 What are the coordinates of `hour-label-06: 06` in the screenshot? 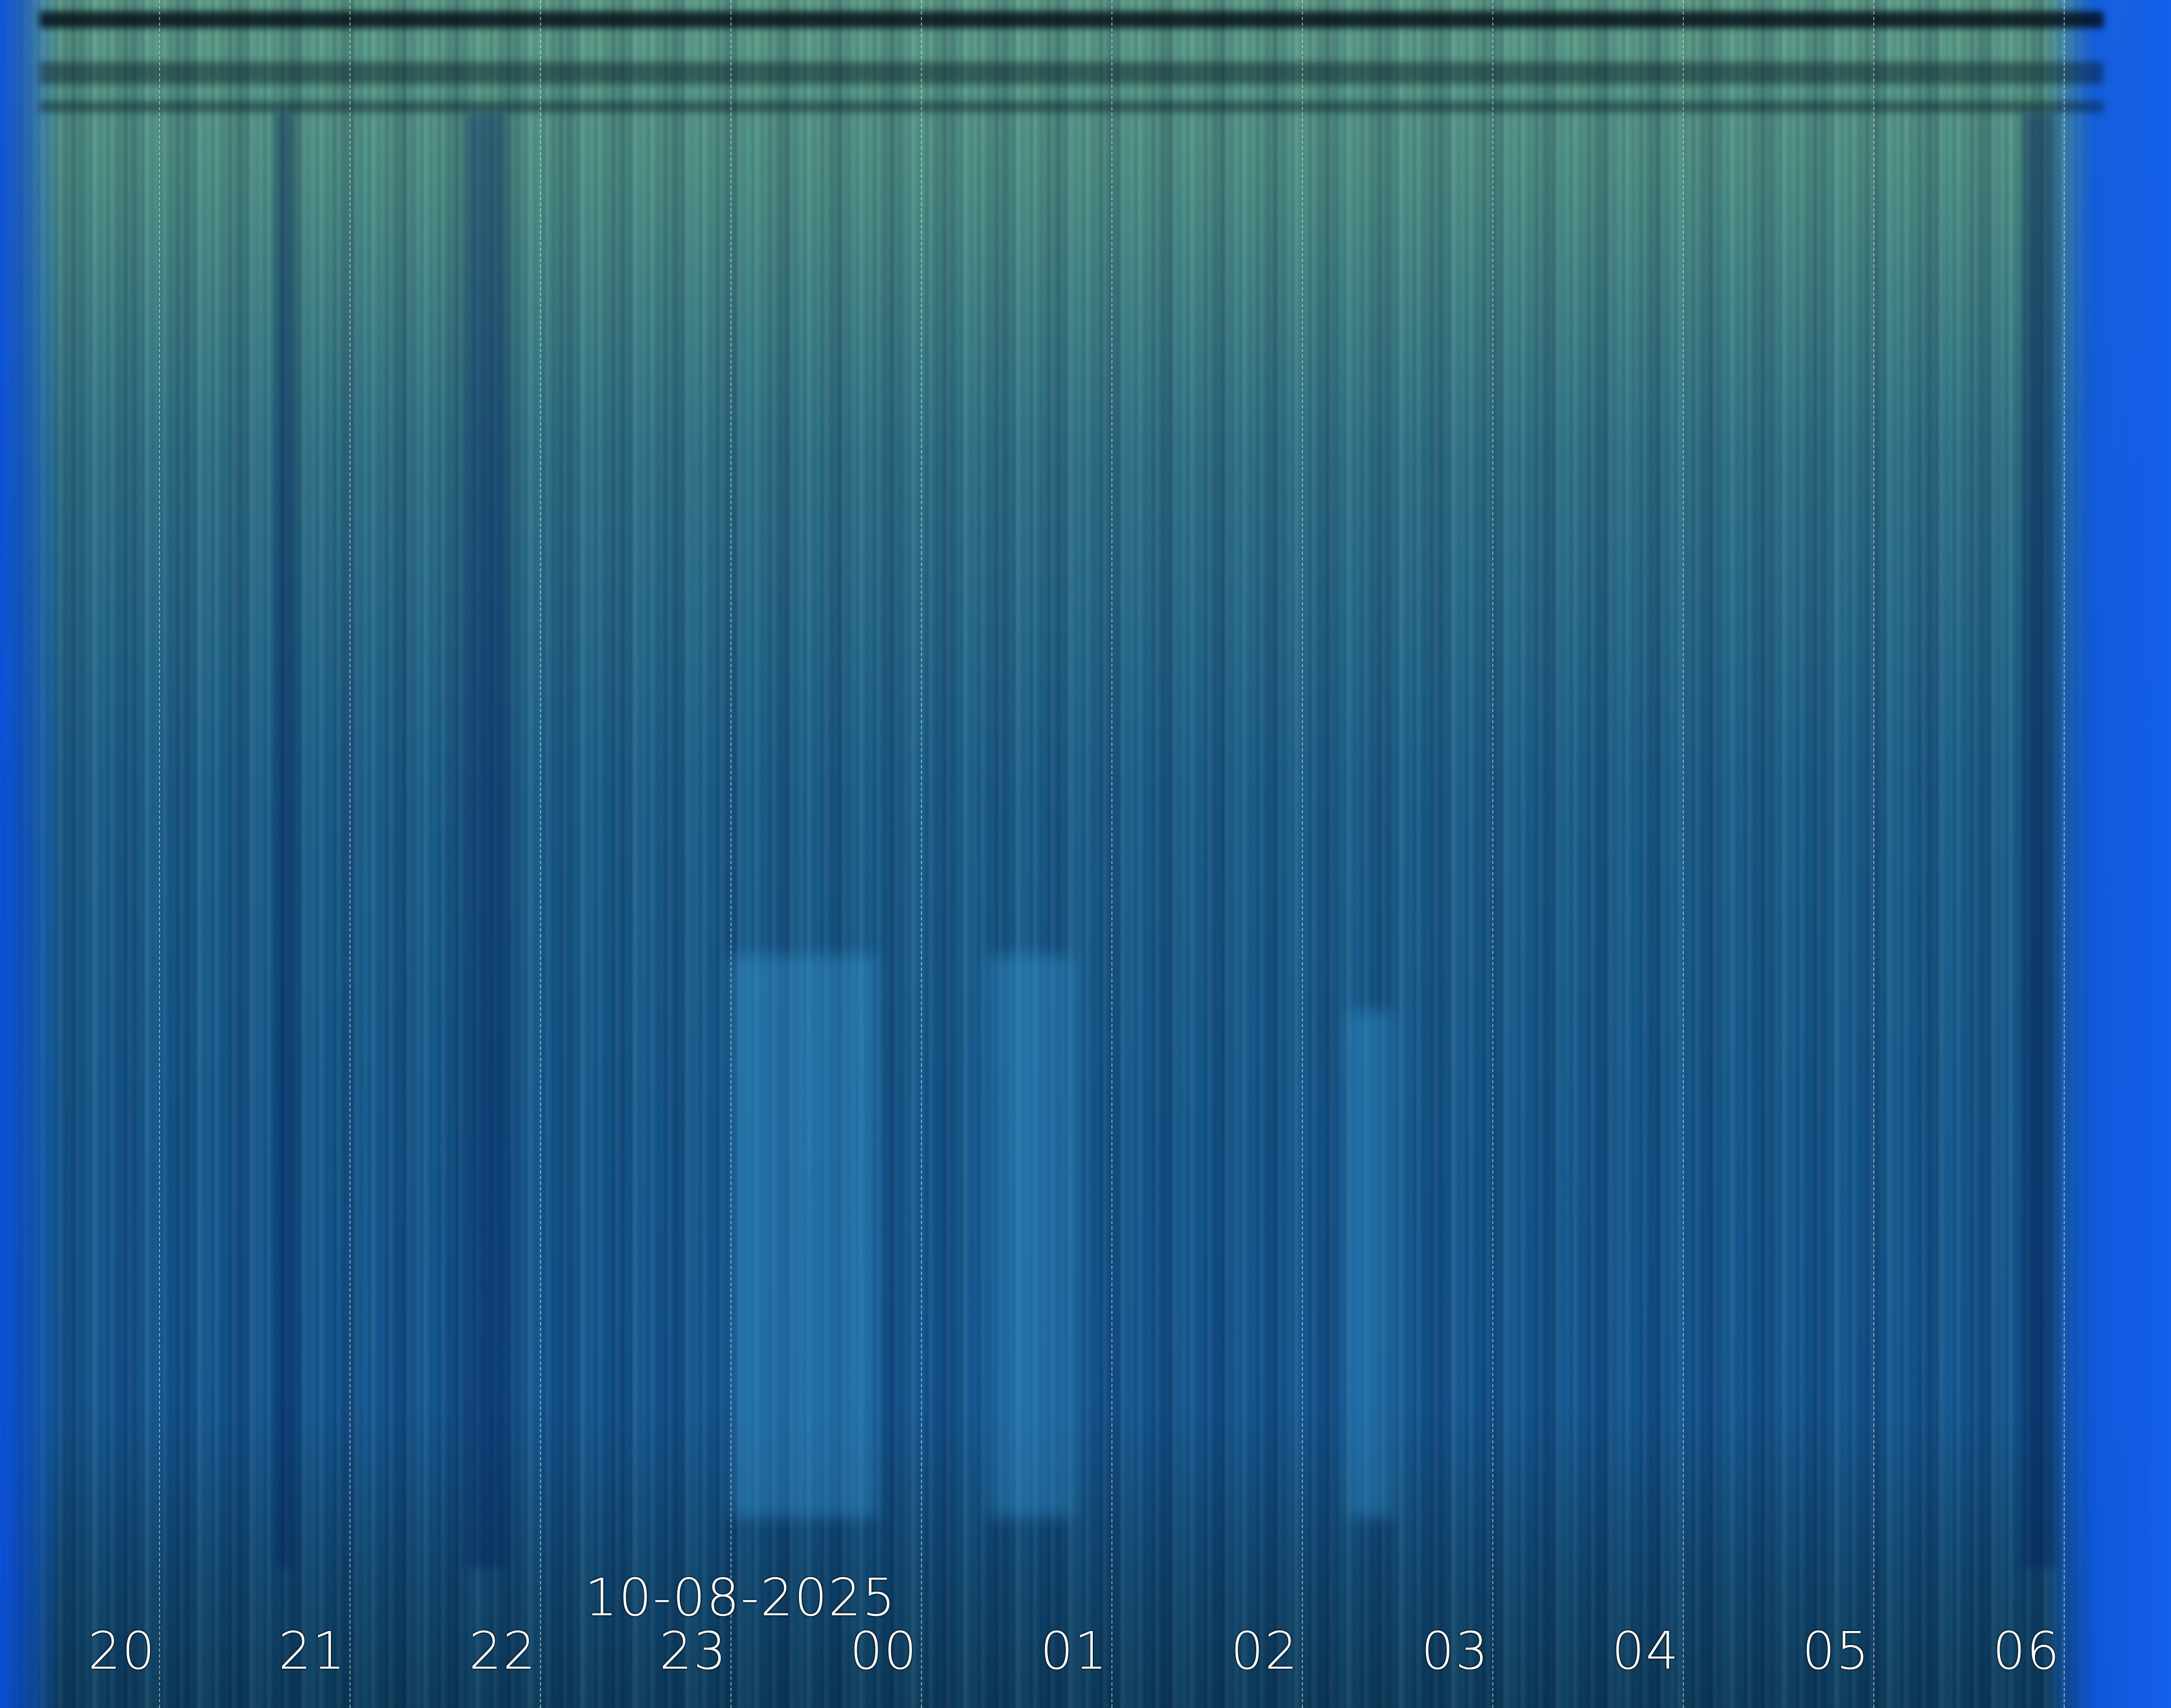 It's located at (2026, 1651).